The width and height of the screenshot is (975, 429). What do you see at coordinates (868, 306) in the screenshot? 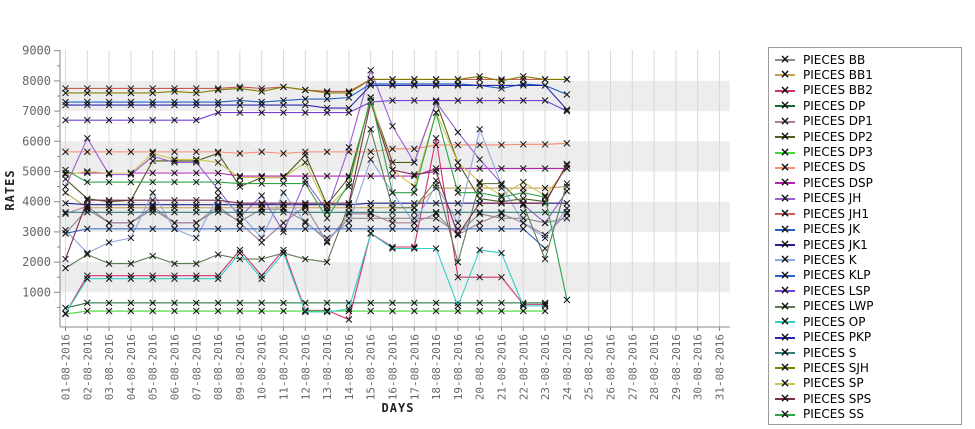
I see `legend-item-pieces-lwp: × PIECES LWP` at bounding box center [868, 306].